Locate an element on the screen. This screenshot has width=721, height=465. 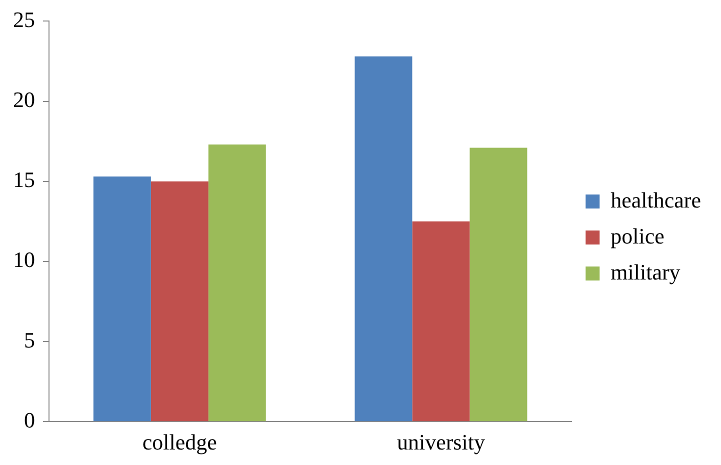
x-tick-label: colledge is located at coordinates (179, 442).